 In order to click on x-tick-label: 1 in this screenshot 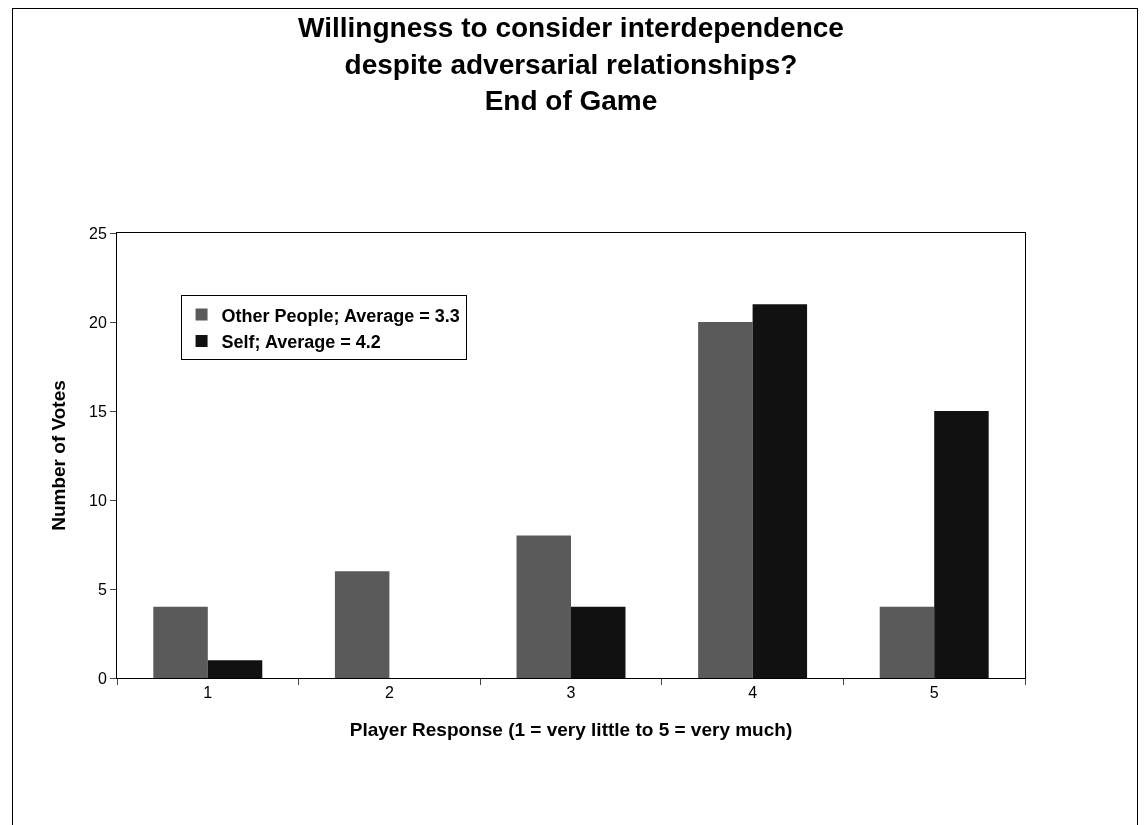, I will do `click(208, 693)`.